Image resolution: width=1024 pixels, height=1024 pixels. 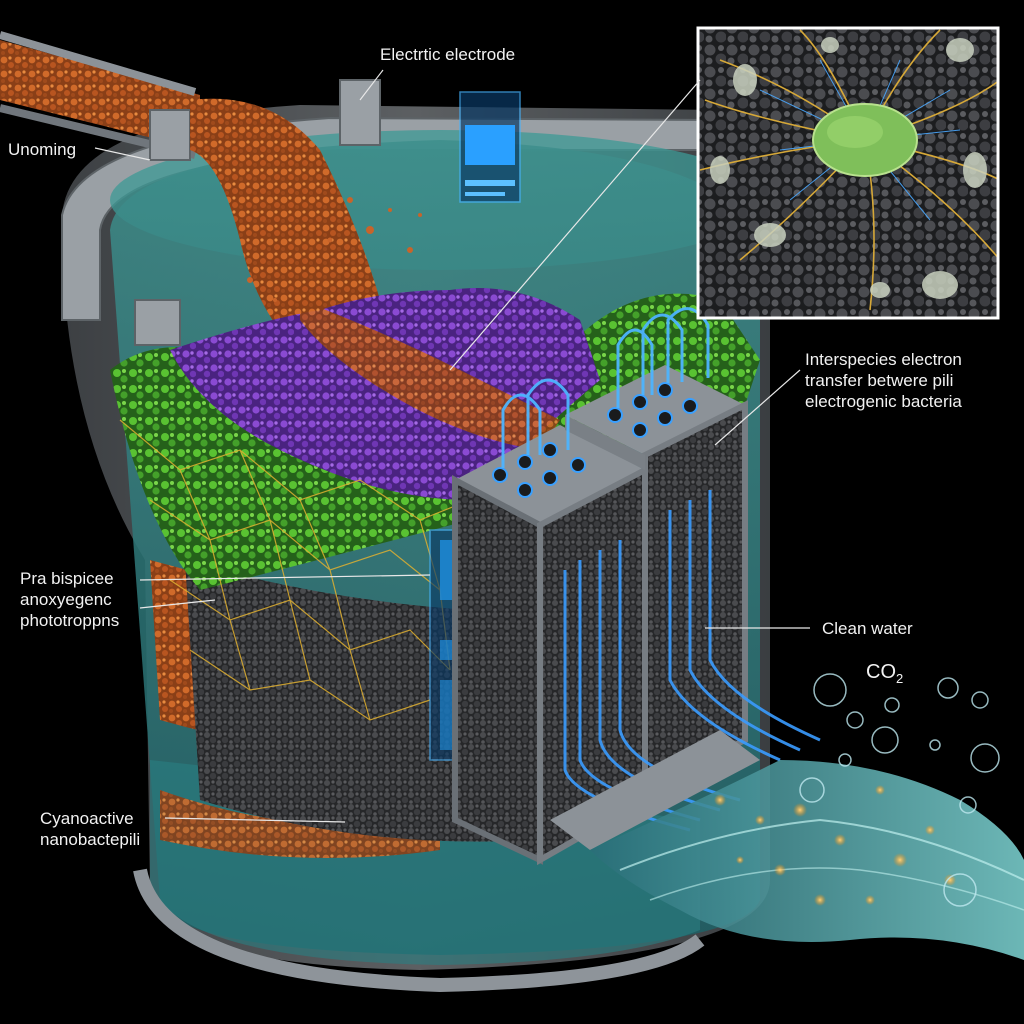 What do you see at coordinates (430, 375) in the screenshot?
I see `sludge-band` at bounding box center [430, 375].